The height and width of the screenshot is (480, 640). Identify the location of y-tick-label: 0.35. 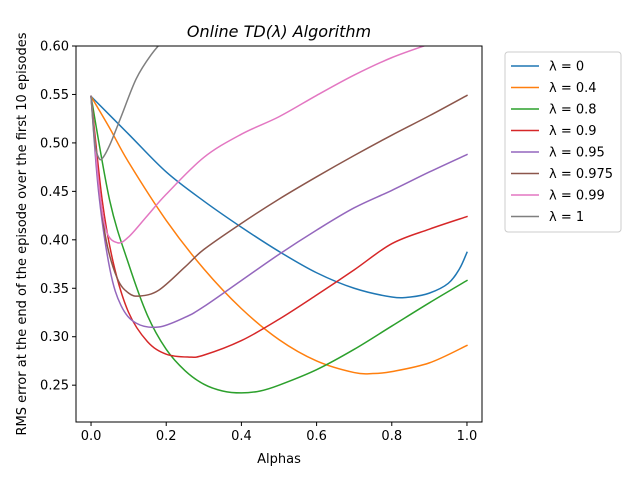
(54, 289).